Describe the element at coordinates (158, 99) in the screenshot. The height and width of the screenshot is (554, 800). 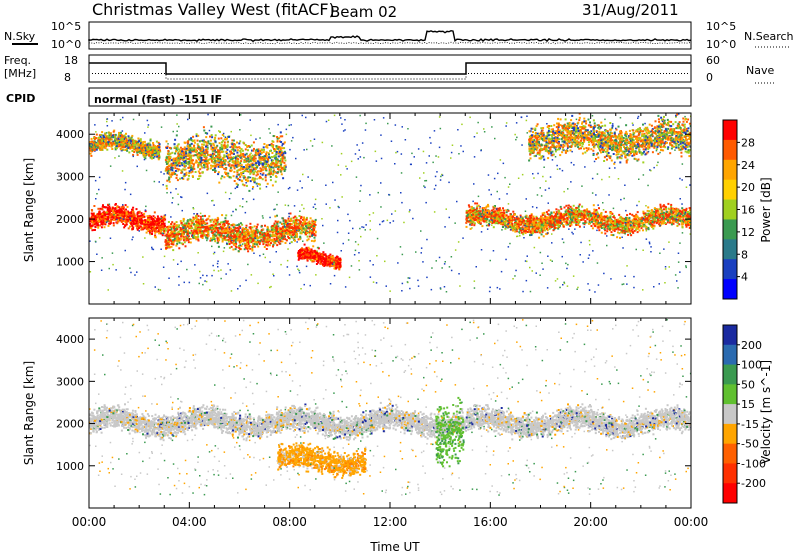
I see `cpid-mode: normal (fast) -151 IF` at that location.